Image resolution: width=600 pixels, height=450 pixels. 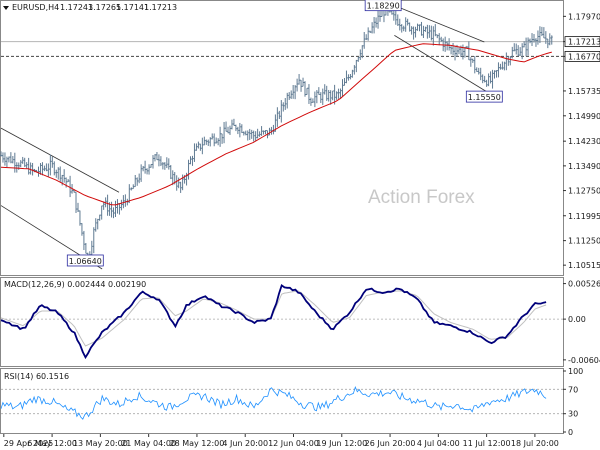 What do you see at coordinates (584, 166) in the screenshot?
I see `price-tick-label: 1.13490` at bounding box center [584, 166].